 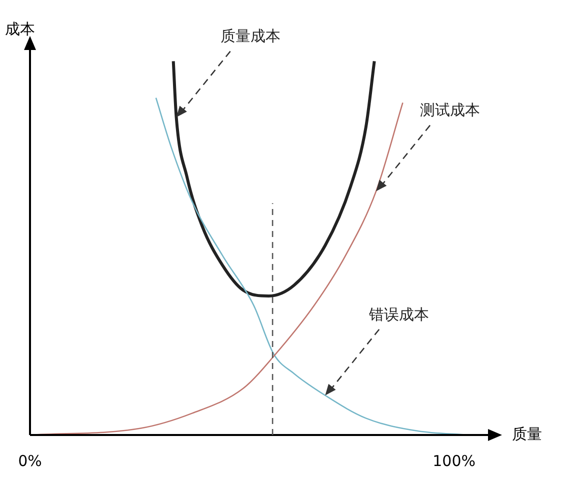 What do you see at coordinates (527, 433) in the screenshot?
I see `x-axis-title: 质量` at bounding box center [527, 433].